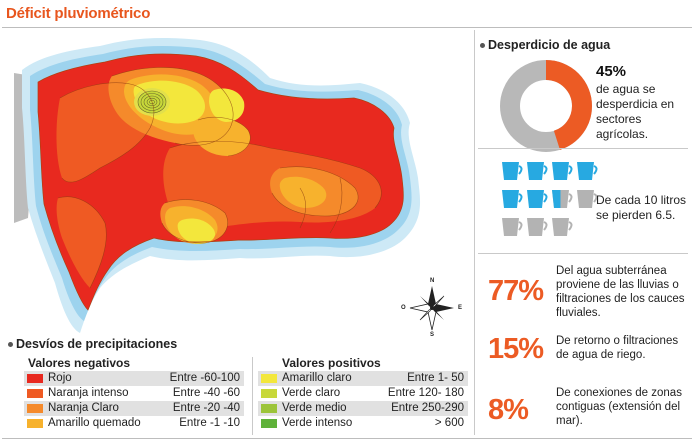 This screenshot has height=448, width=696. Describe the element at coordinates (317, 378) in the screenshot. I see `legend-item-name: Amarillo claro` at that location.